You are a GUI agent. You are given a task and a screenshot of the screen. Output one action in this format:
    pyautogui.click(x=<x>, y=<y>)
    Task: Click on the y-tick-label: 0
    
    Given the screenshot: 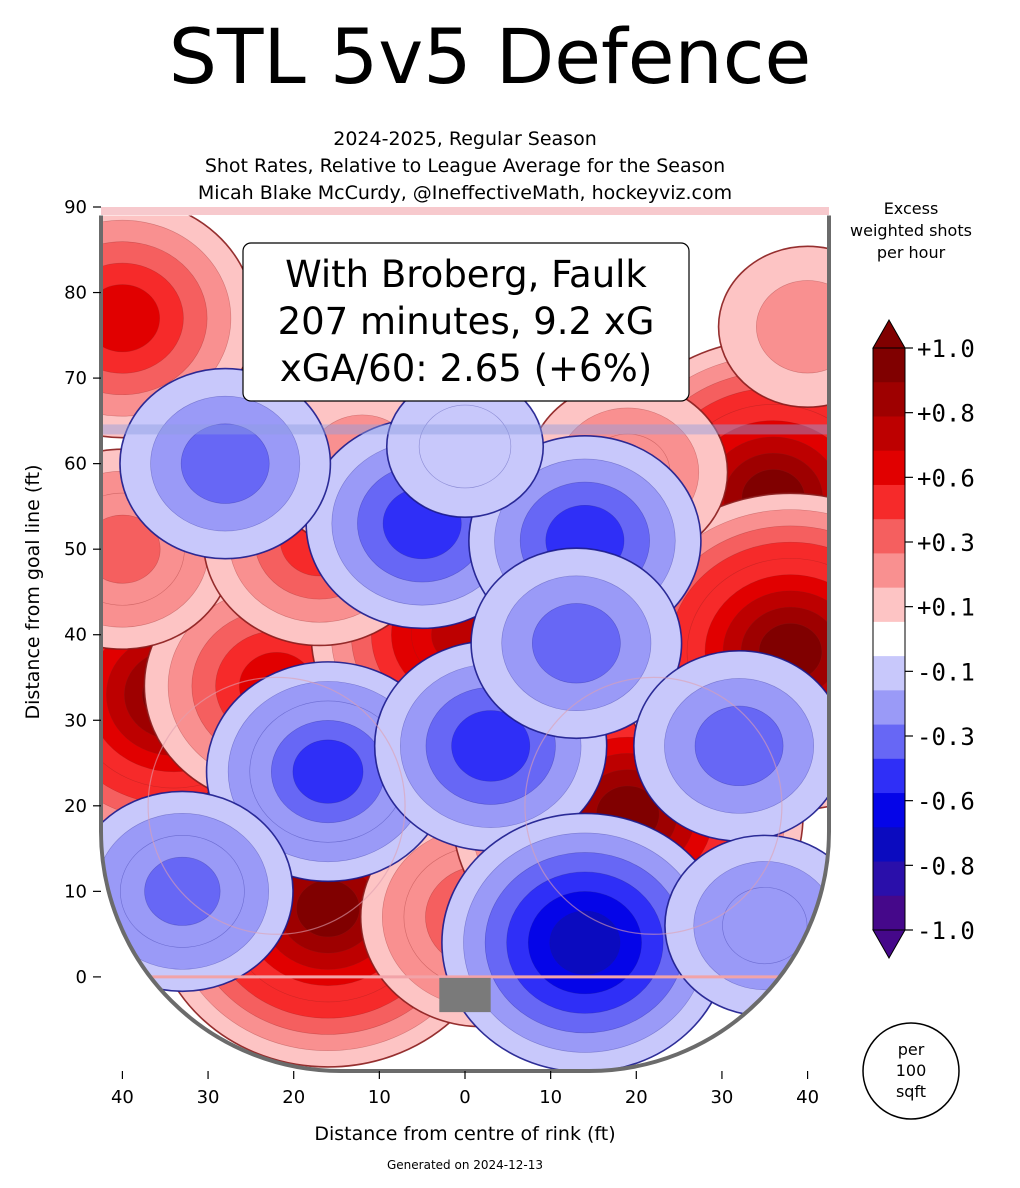 What is the action you would take?
    pyautogui.click(x=81, y=977)
    